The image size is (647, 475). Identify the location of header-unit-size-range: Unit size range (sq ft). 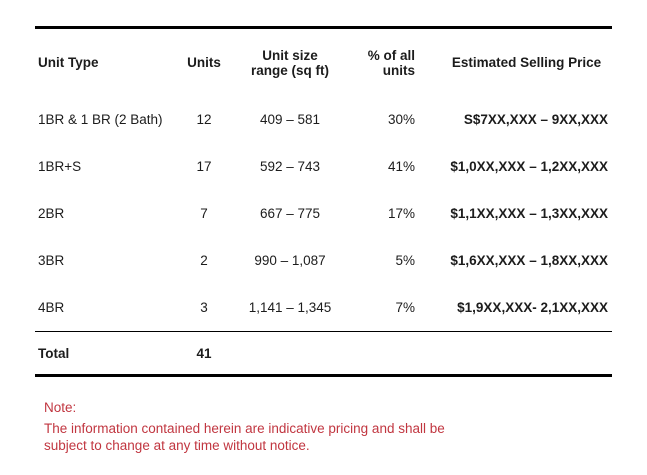
(290, 63).